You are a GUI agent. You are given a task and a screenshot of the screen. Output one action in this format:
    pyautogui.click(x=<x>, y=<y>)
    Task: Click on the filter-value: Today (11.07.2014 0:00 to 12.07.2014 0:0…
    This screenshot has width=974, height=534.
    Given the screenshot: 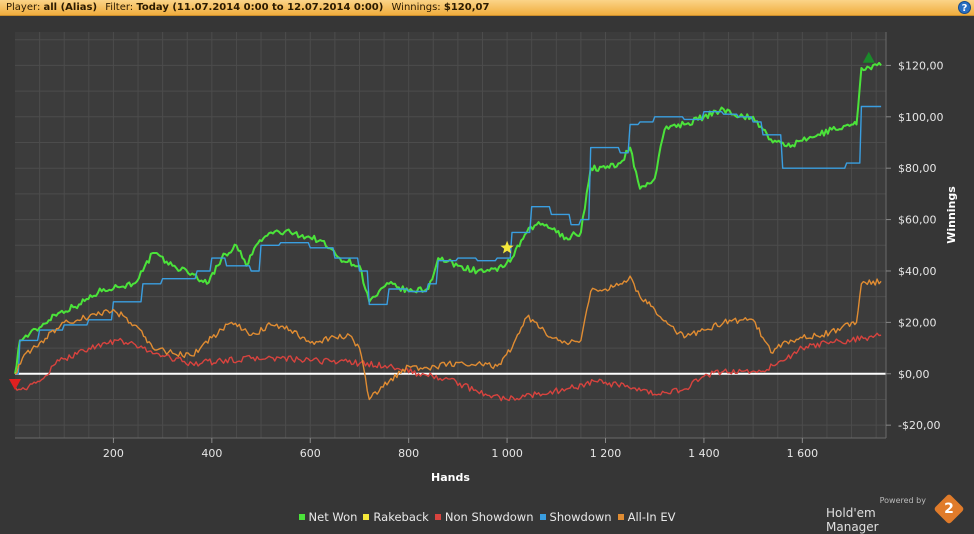 What is the action you would take?
    pyautogui.click(x=260, y=7)
    